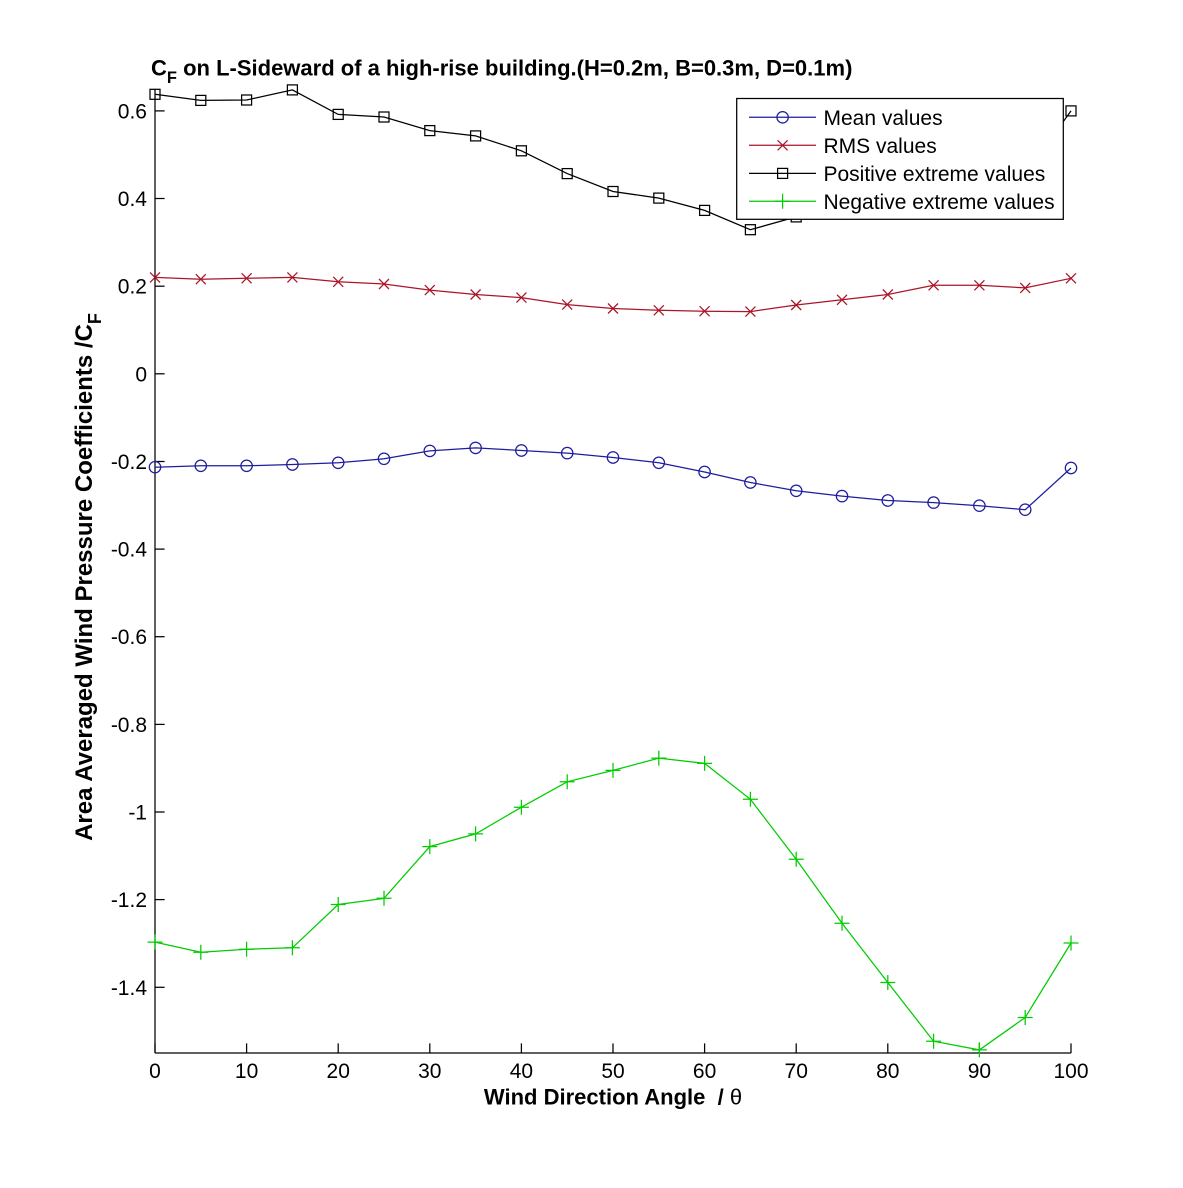 This screenshot has height=1188, width=1183. Describe the element at coordinates (1070, 1071) in the screenshot. I see `svg-text: 100` at that location.